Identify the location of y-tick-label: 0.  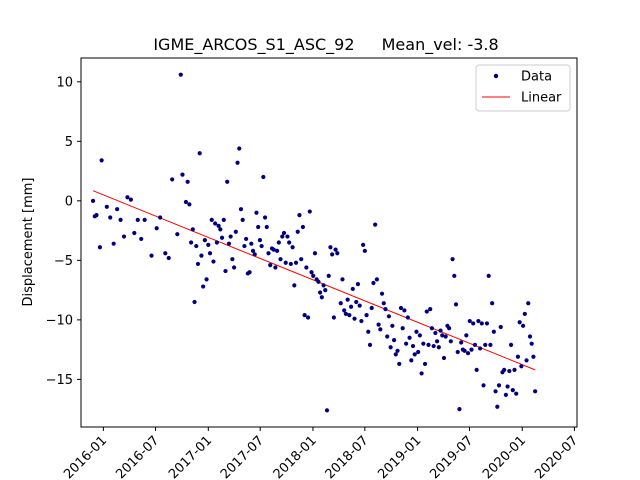
(69, 201).